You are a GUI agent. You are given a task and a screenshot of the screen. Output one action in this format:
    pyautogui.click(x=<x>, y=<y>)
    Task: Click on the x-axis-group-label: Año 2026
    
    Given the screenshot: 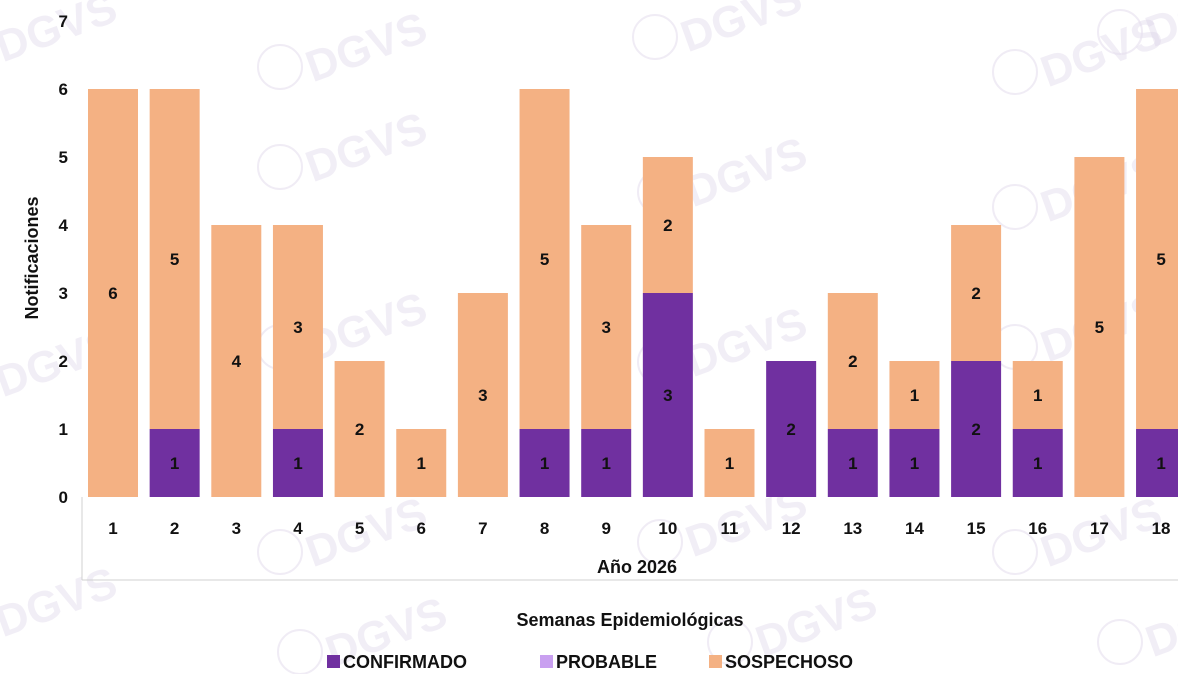 What is the action you would take?
    pyautogui.click(x=637, y=567)
    